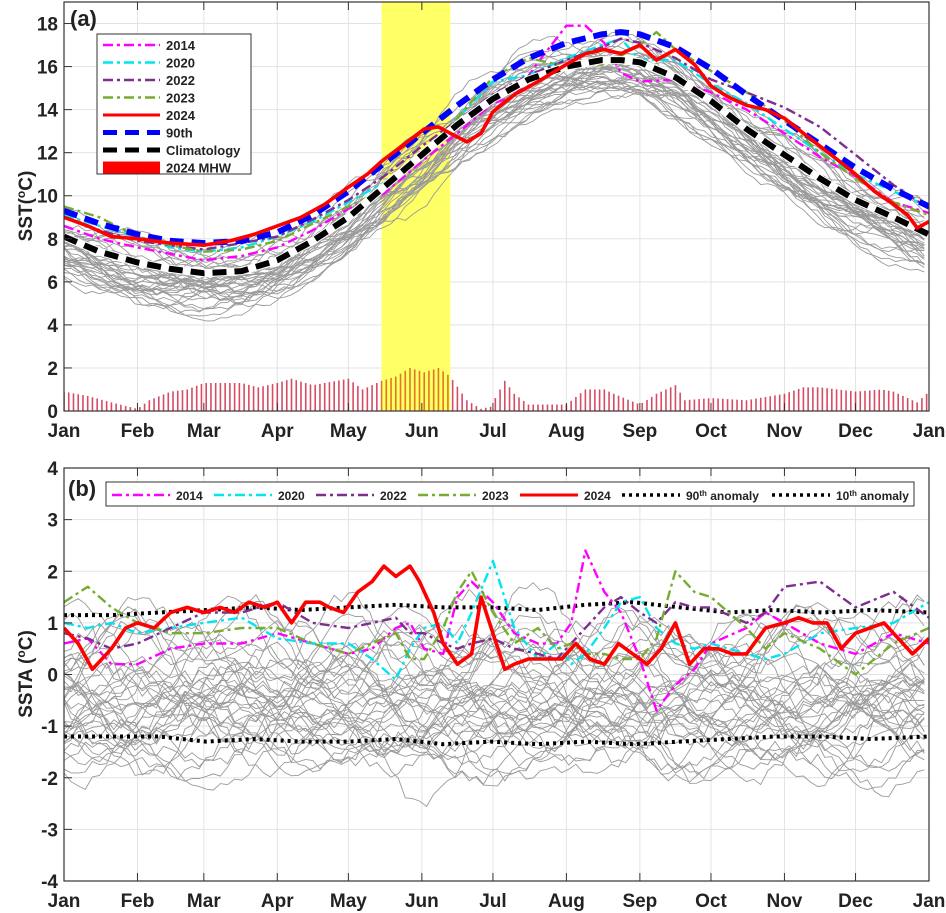 This screenshot has width=946, height=913. What do you see at coordinates (167, 168) in the screenshot?
I see `legend-a-entry-2024-mhw: 2024 MHW` at bounding box center [167, 168].